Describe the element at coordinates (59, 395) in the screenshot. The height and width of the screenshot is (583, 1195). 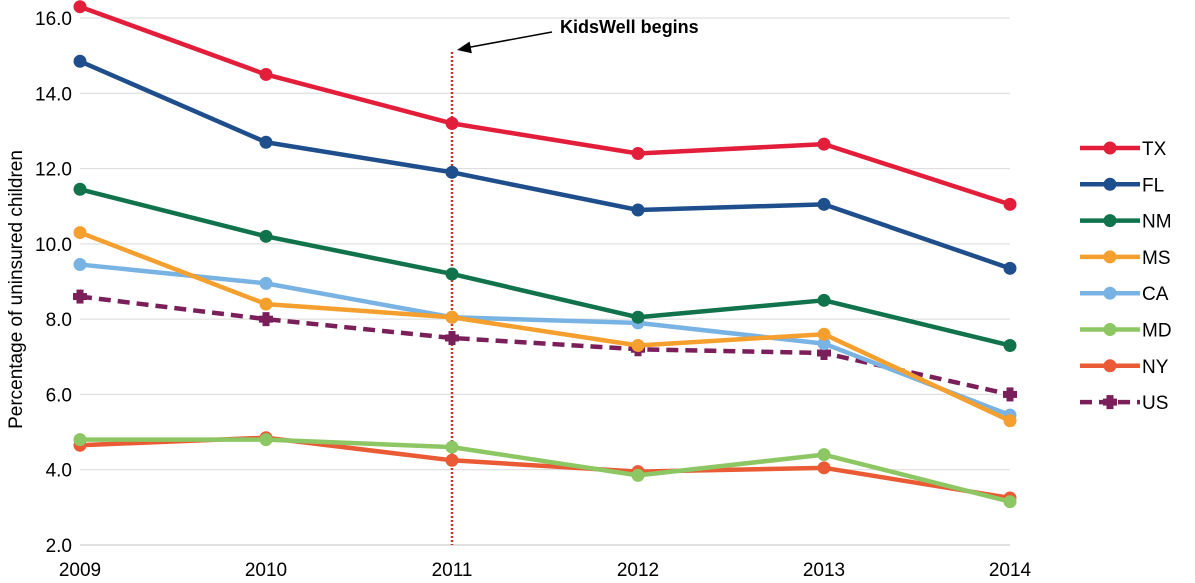
I see `y-tick-label: 6.0` at that location.